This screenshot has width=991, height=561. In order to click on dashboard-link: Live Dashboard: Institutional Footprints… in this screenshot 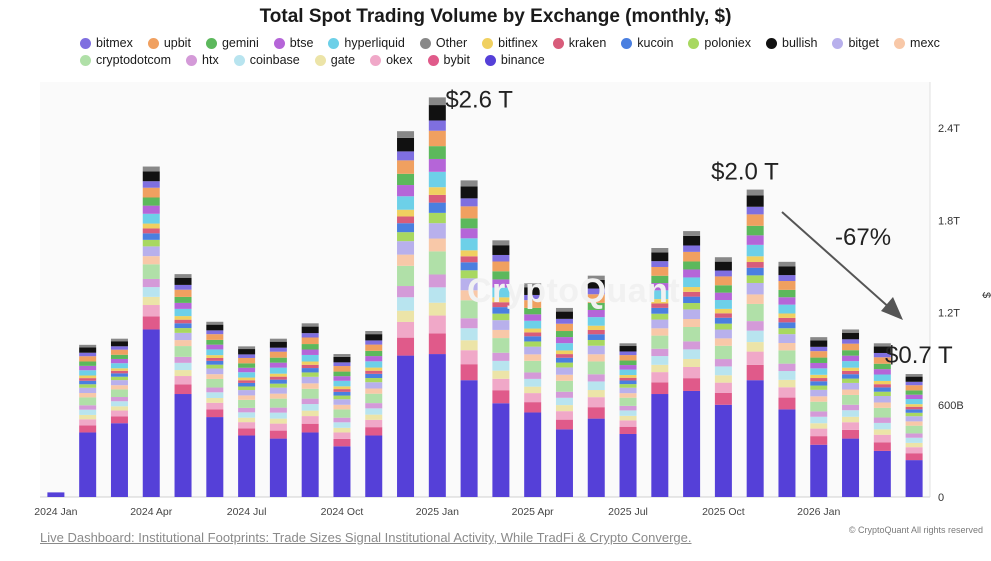, I will do `click(366, 537)`.